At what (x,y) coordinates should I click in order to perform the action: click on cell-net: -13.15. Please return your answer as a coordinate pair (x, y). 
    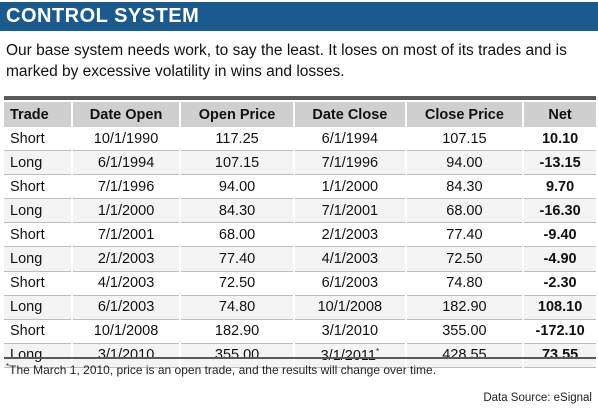
    Looking at the image, I should click on (559, 163).